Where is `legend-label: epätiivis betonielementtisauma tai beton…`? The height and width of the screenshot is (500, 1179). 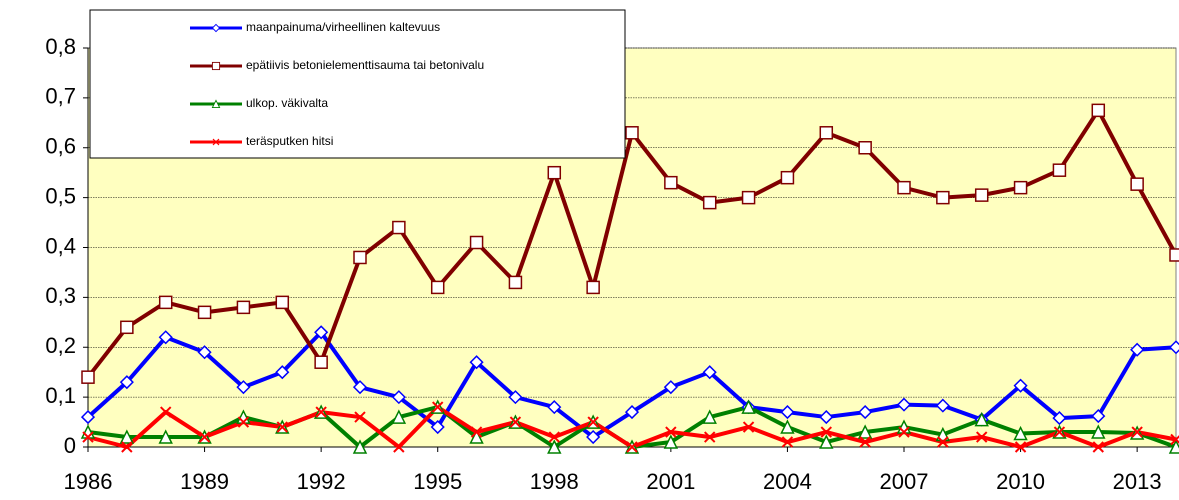 legend-label: epätiivis betonielementtisauma tai beton… is located at coordinates (365, 65).